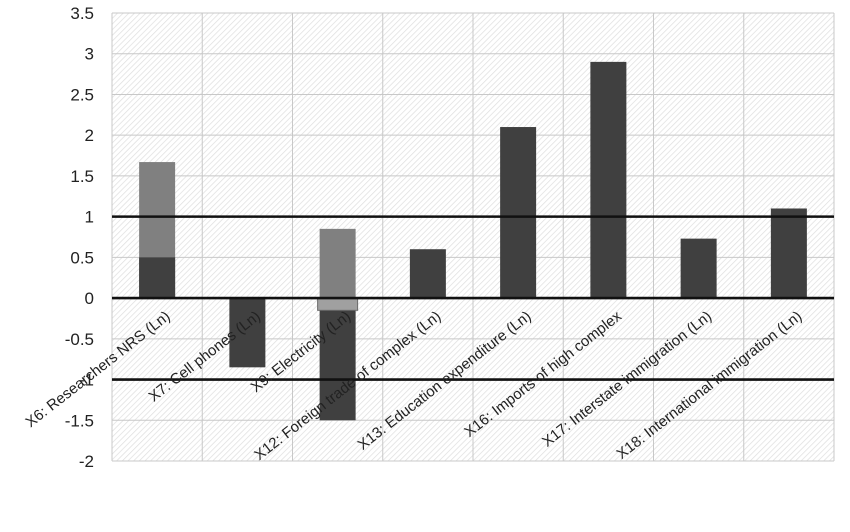  I want to click on y-tick-label: 3.5, so click(82, 13).